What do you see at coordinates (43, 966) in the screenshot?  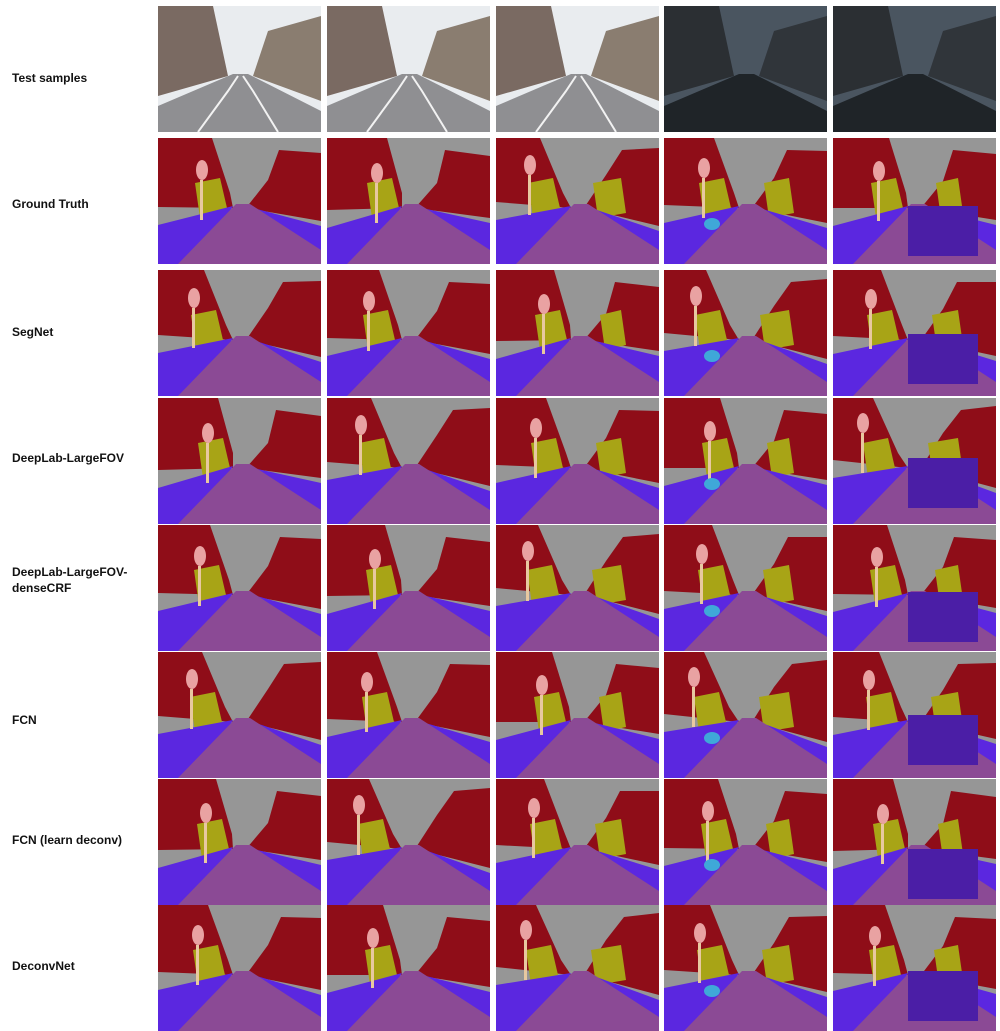 I see `row-label: DeconvNet` at bounding box center [43, 966].